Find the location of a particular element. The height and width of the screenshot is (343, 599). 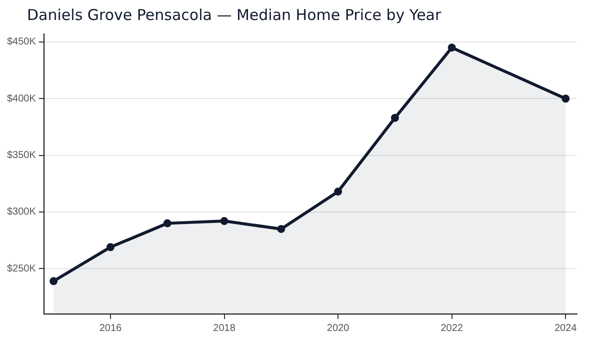

x-tick-label: 2022 is located at coordinates (452, 328).